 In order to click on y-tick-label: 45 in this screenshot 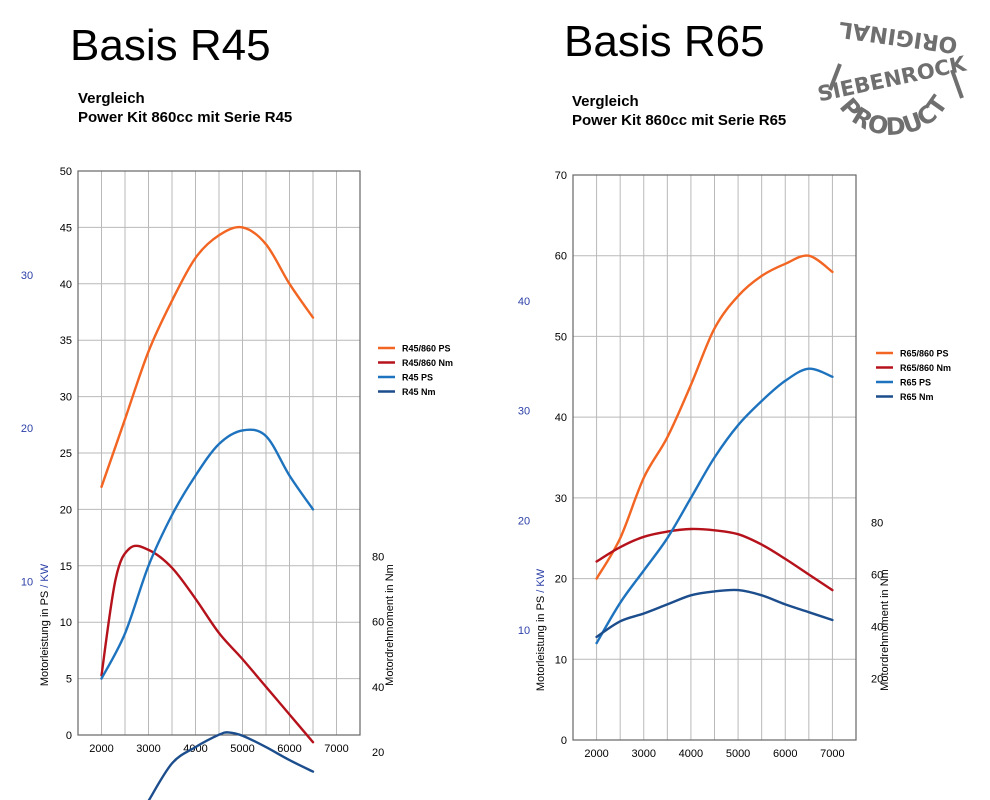, I will do `click(66, 228)`.